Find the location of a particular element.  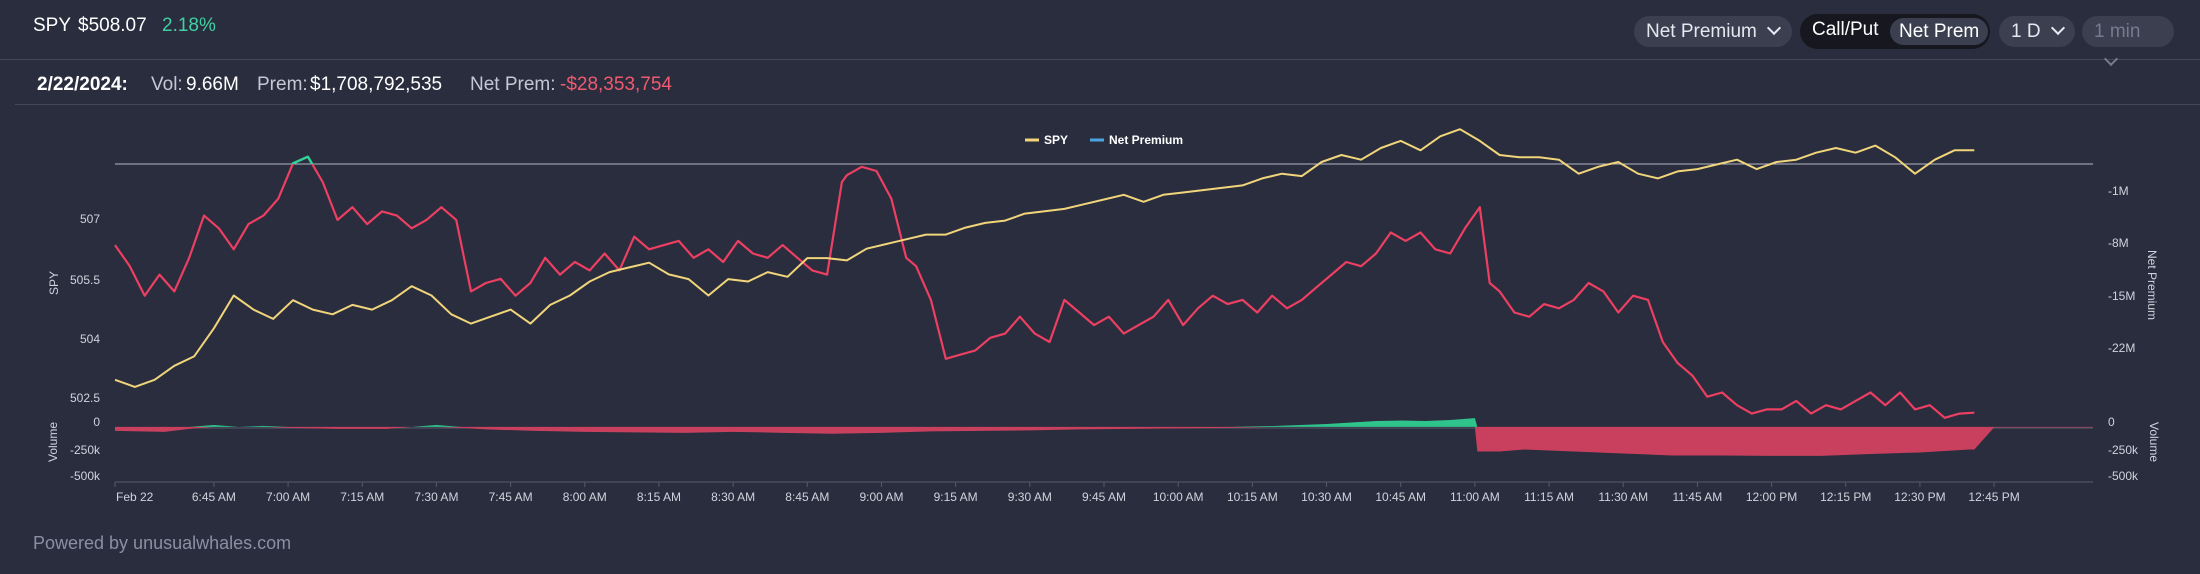

footer-credit: Powered by unusualwhales.com is located at coordinates (162, 543).